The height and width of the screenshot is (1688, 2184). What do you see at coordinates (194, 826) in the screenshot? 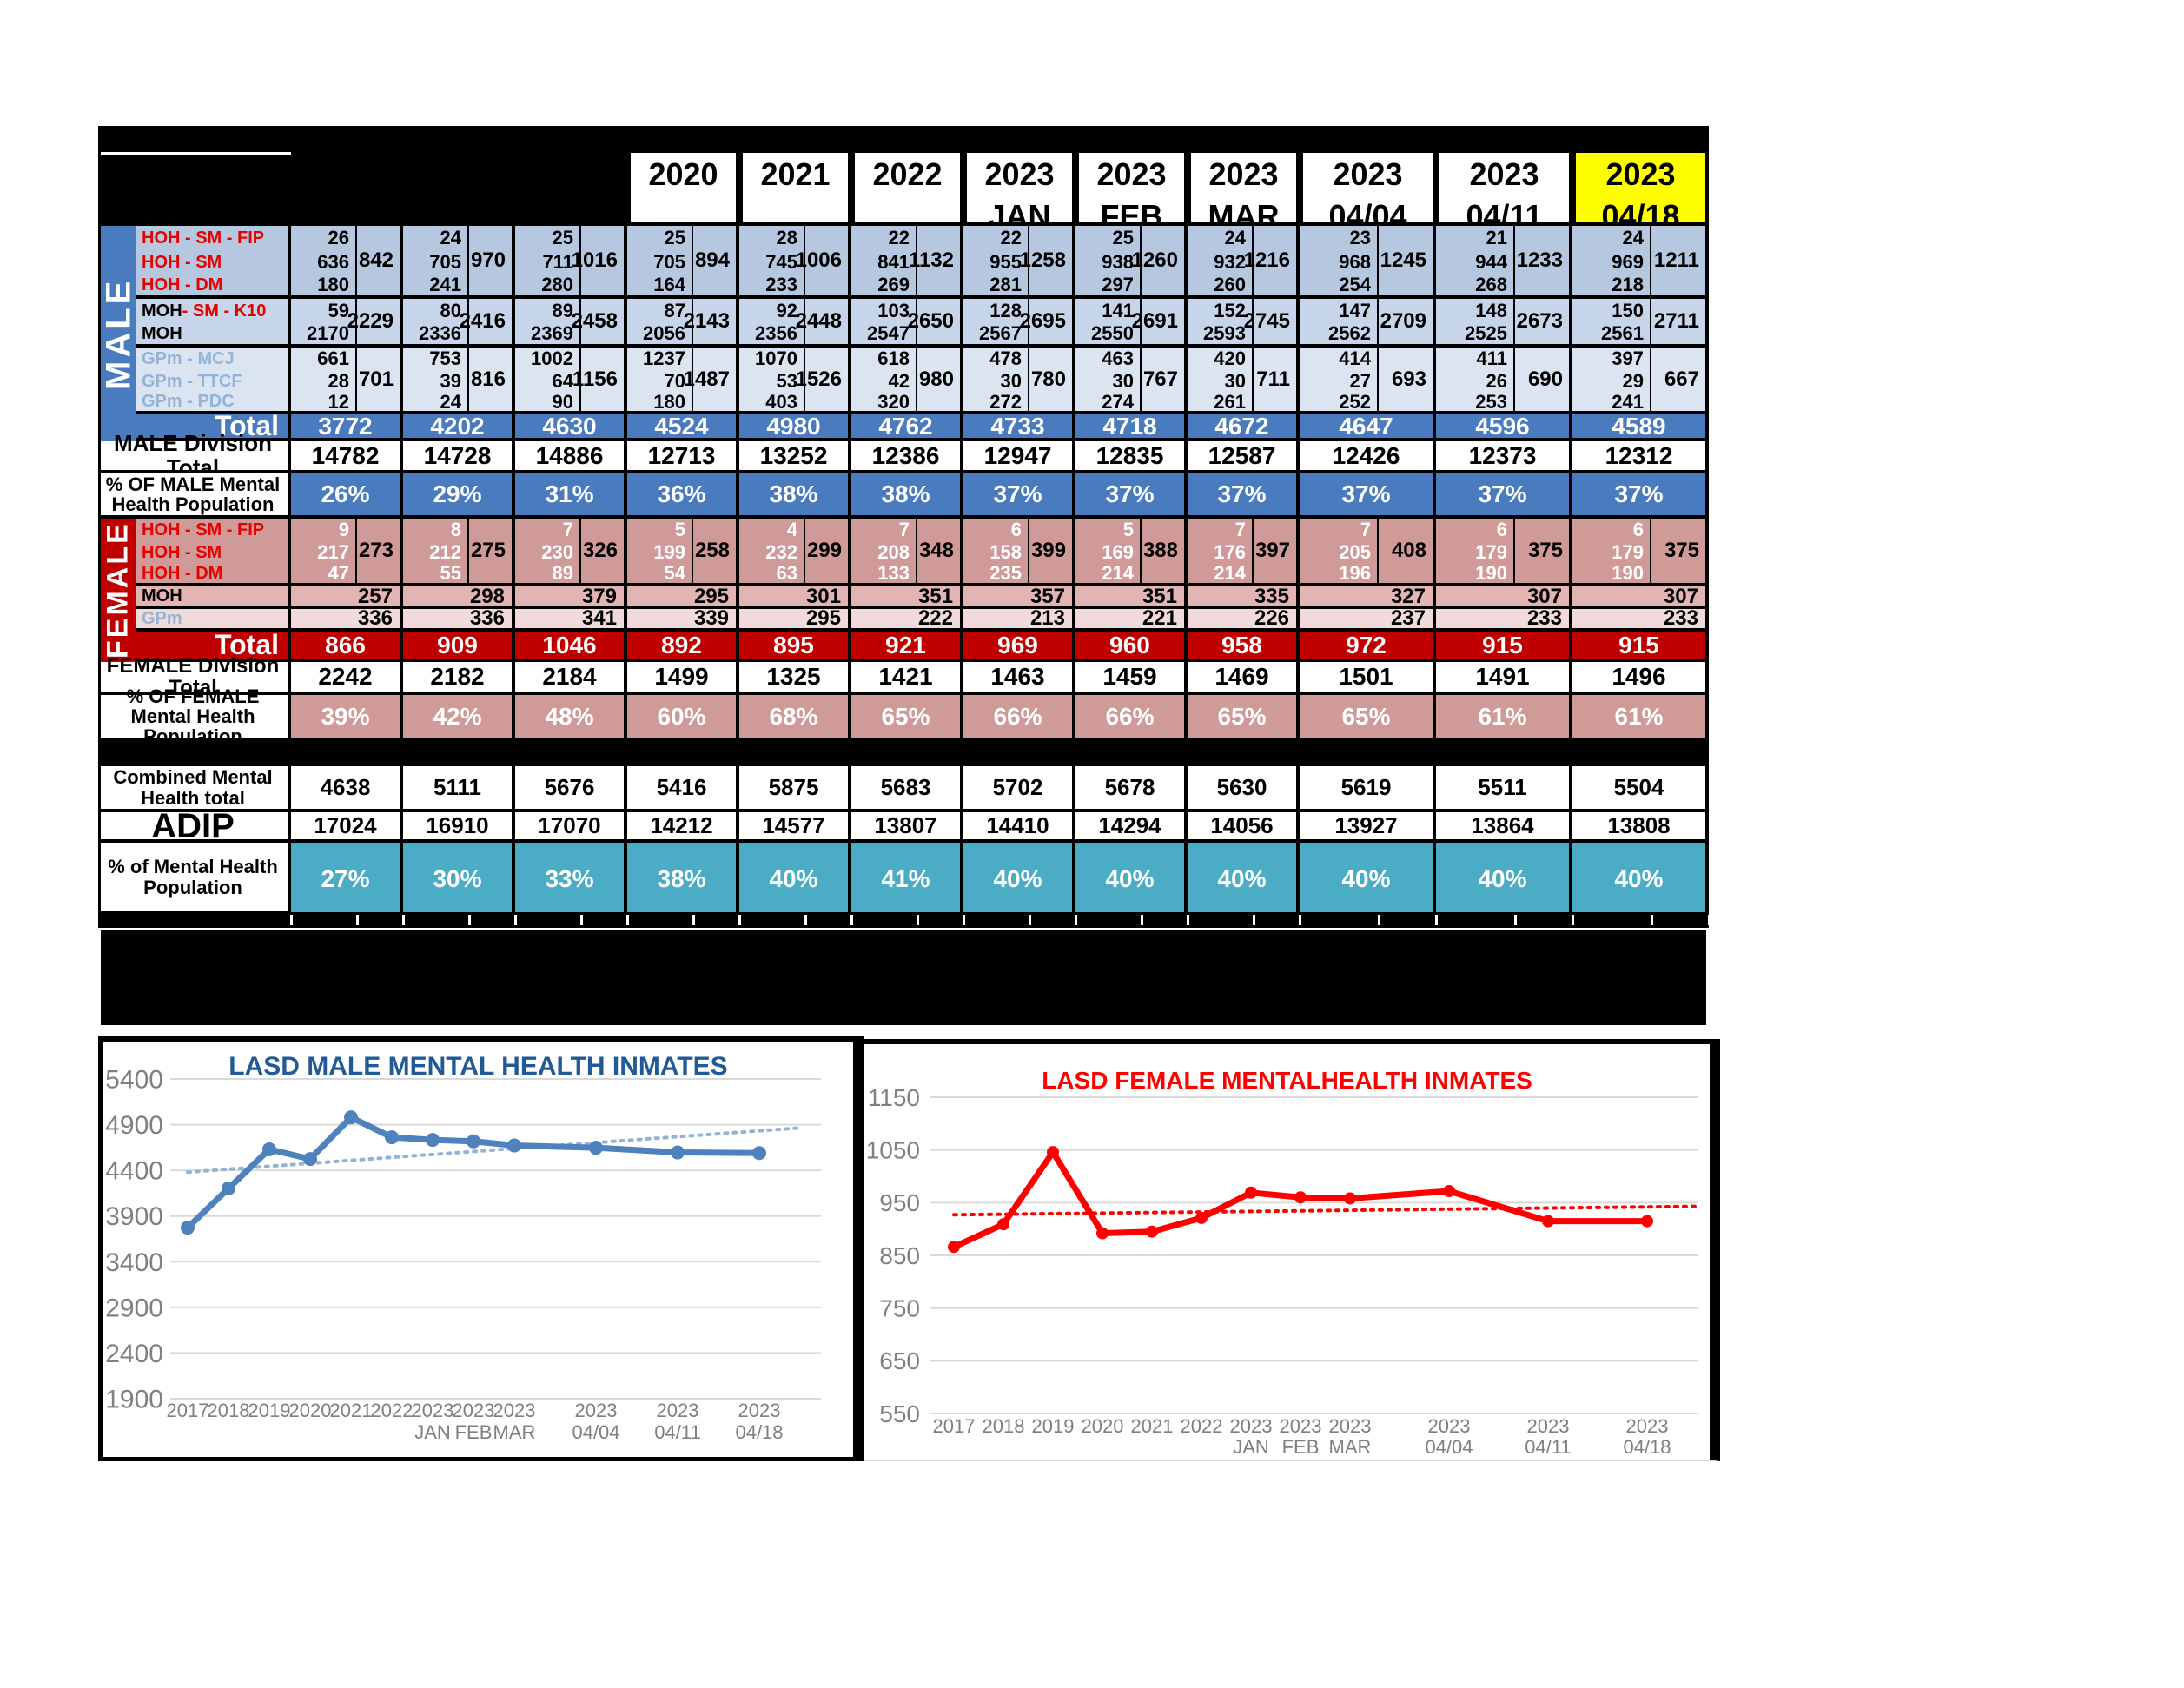
I see `adip-label: ADIP` at bounding box center [194, 826].